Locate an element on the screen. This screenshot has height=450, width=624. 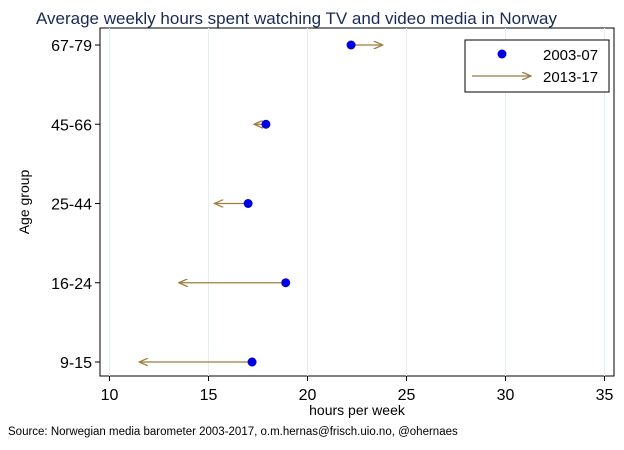
x-tick-label: 15 is located at coordinates (209, 395).